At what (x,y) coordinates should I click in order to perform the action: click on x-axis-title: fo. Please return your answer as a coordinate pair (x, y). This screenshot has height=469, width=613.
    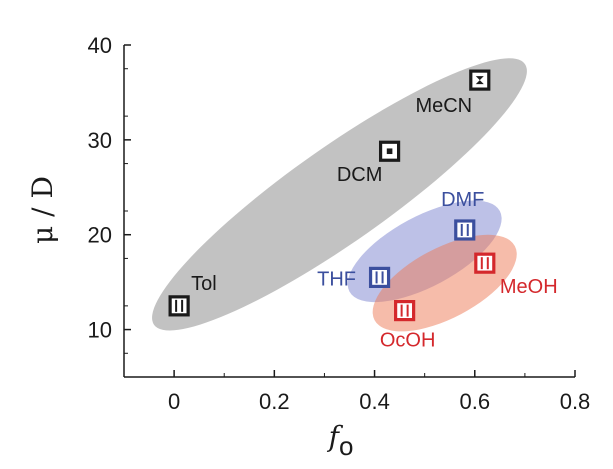
    Looking at the image, I should click on (340, 440).